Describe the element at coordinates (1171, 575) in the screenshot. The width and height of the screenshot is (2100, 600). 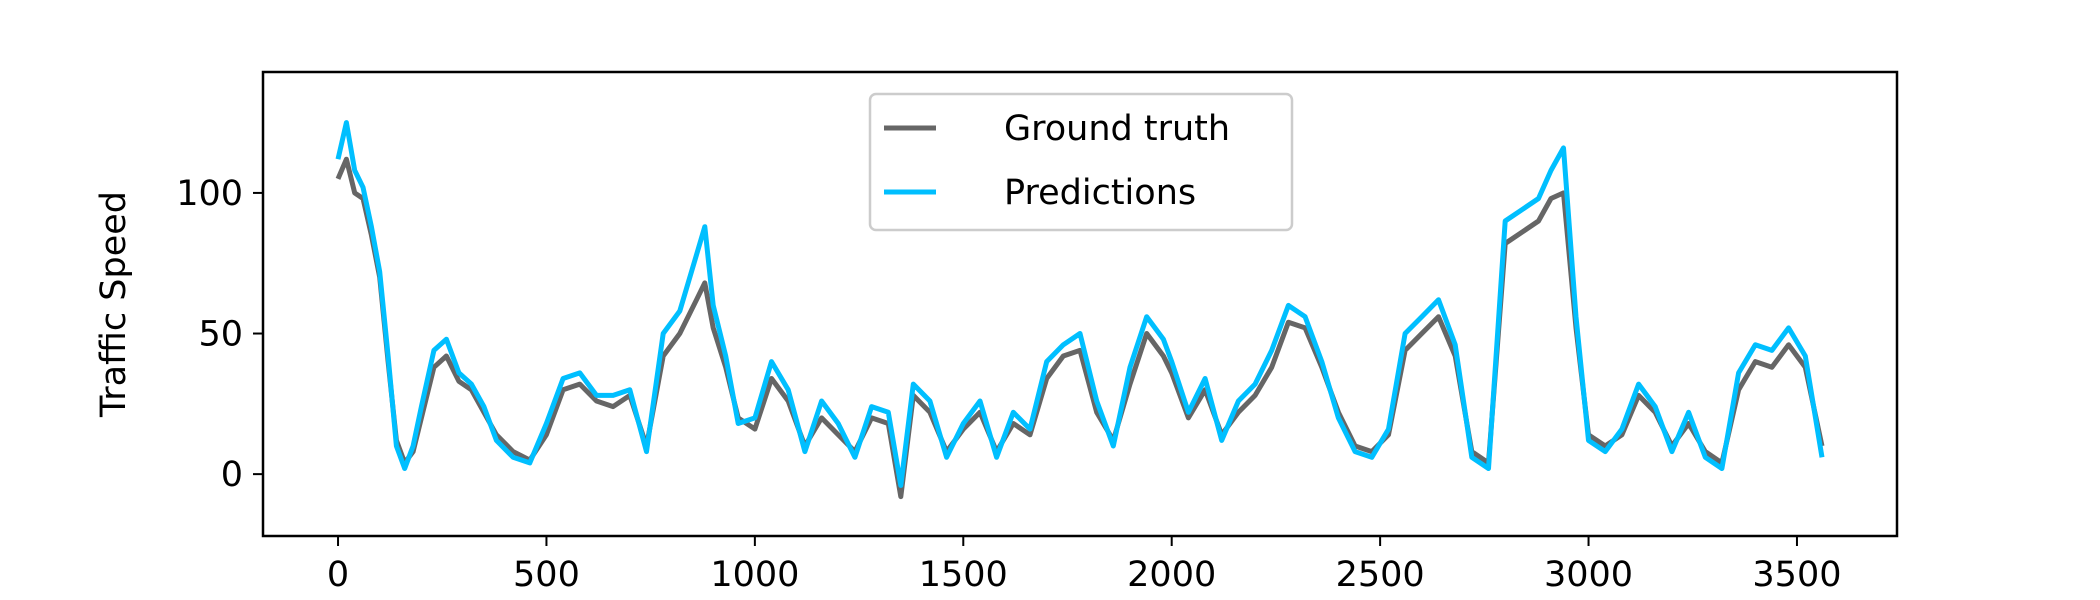
I see `x-tick-label: 2000` at that location.